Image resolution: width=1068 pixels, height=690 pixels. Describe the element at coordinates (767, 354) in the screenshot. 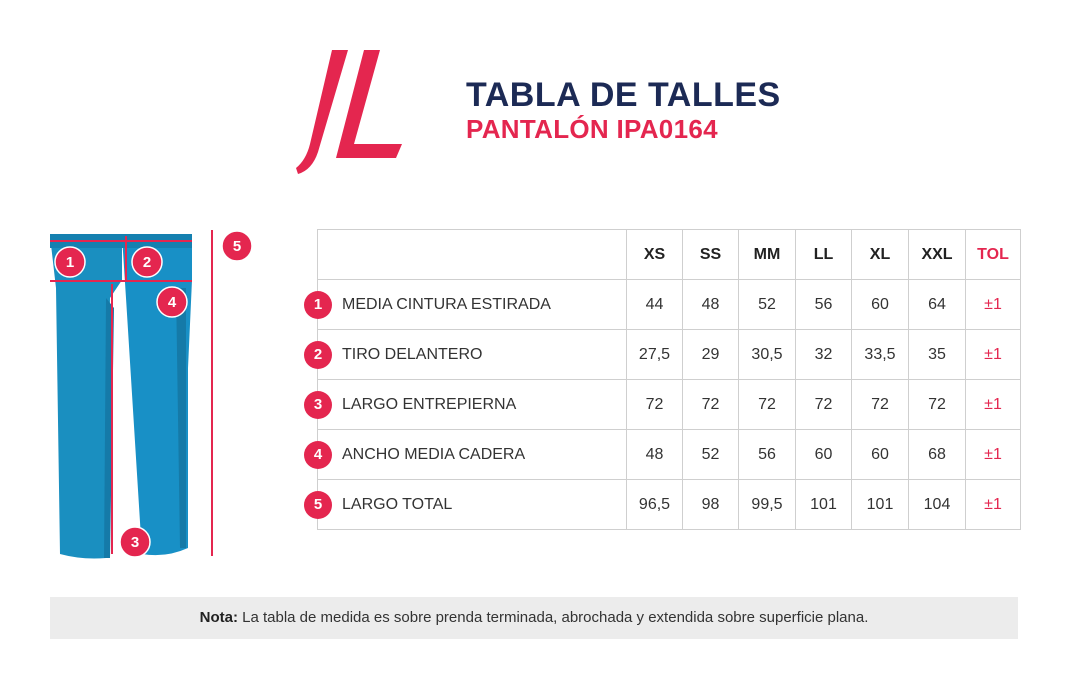

I see `measure-value-cell: 30,5` at that location.